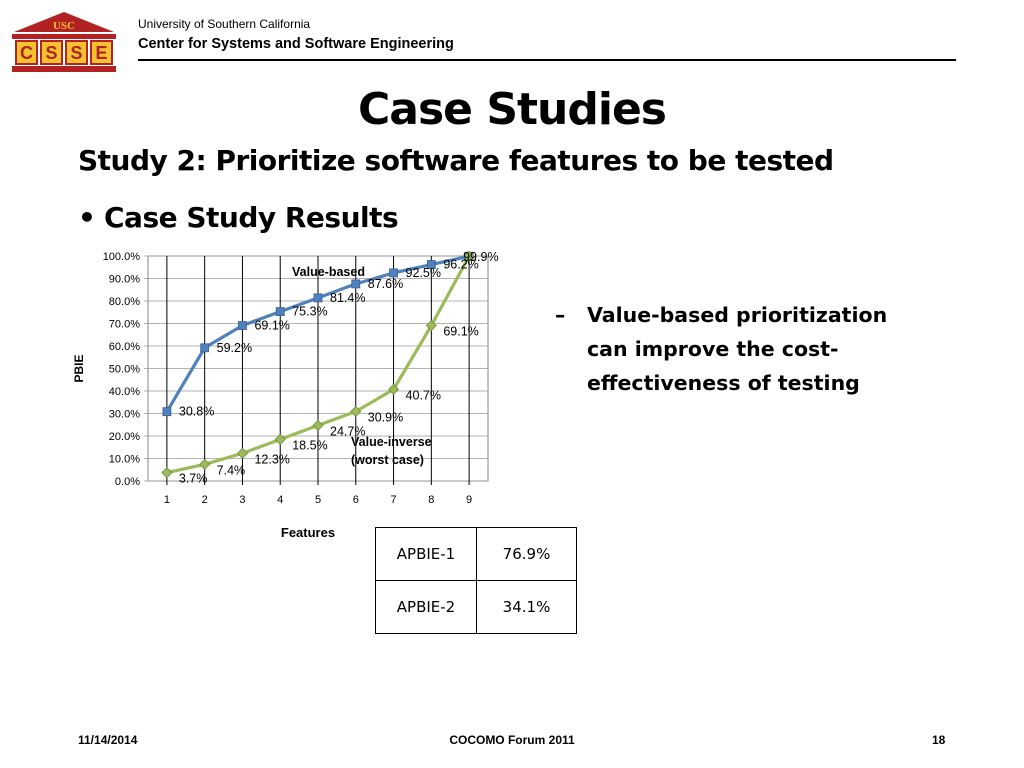 The width and height of the screenshot is (1024, 768). What do you see at coordinates (393, 500) in the screenshot?
I see `x-tick-label: 7` at bounding box center [393, 500].